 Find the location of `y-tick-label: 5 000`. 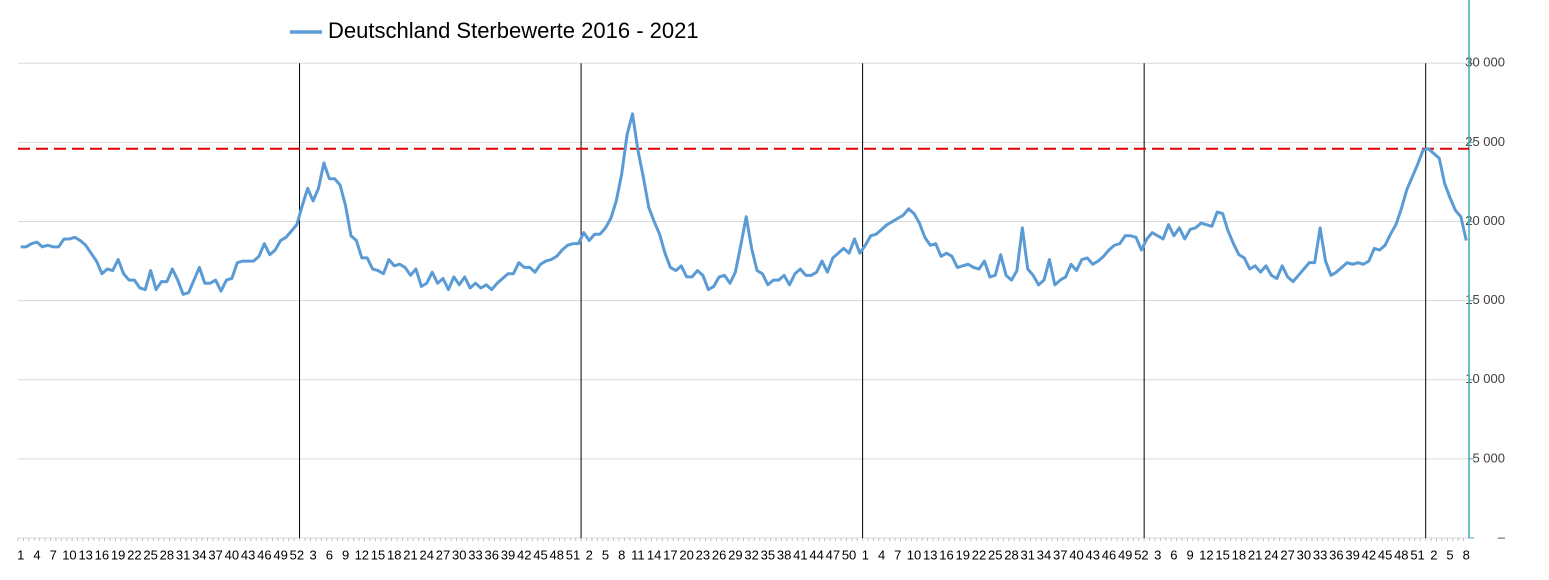

y-tick-label: 5 000 is located at coordinates (1488, 457).